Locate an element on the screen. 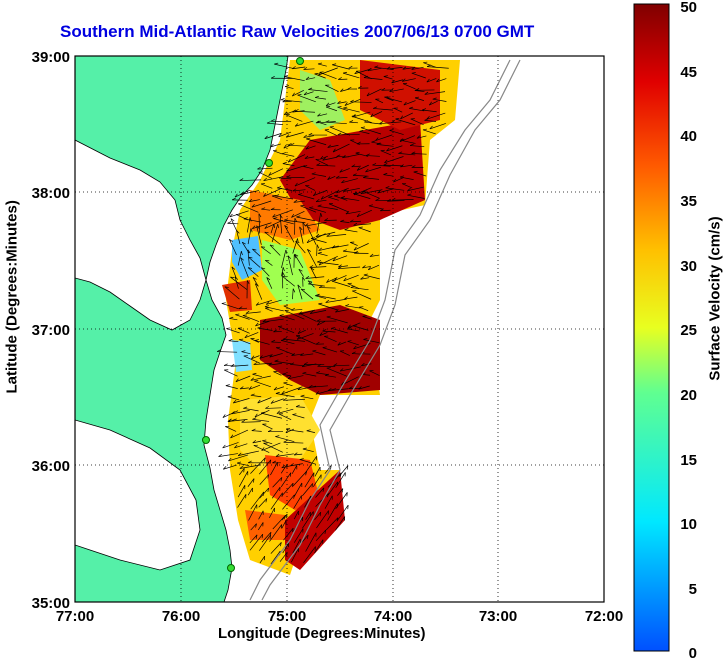 The width and height of the screenshot is (724, 659). colorbar-tick-label: 45 is located at coordinates (688, 72).